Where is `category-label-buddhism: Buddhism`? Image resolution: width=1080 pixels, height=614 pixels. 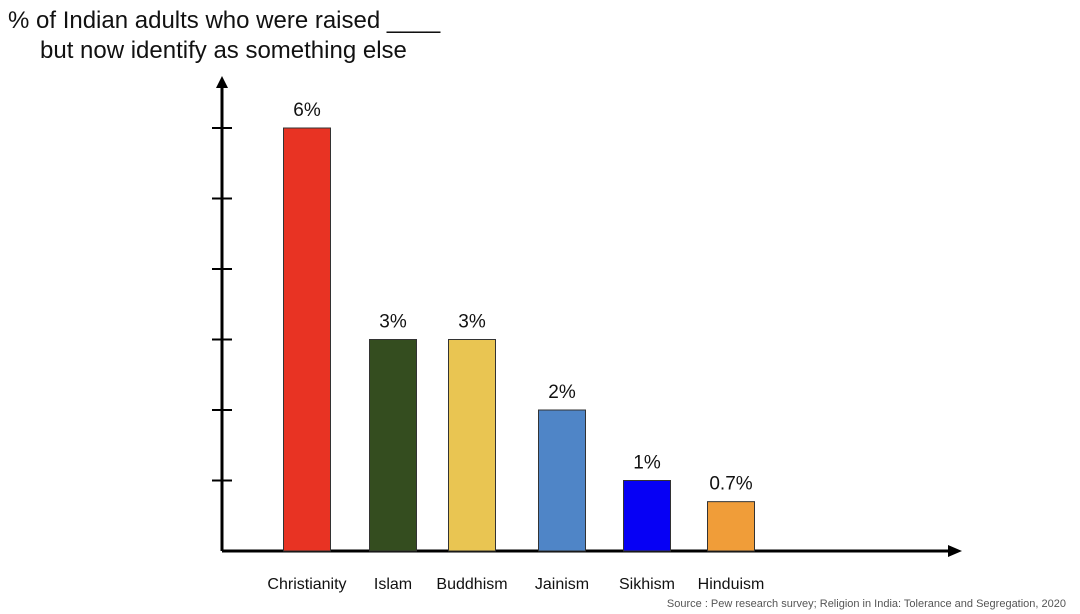
category-label-buddhism: Buddhism is located at coordinates (471, 584).